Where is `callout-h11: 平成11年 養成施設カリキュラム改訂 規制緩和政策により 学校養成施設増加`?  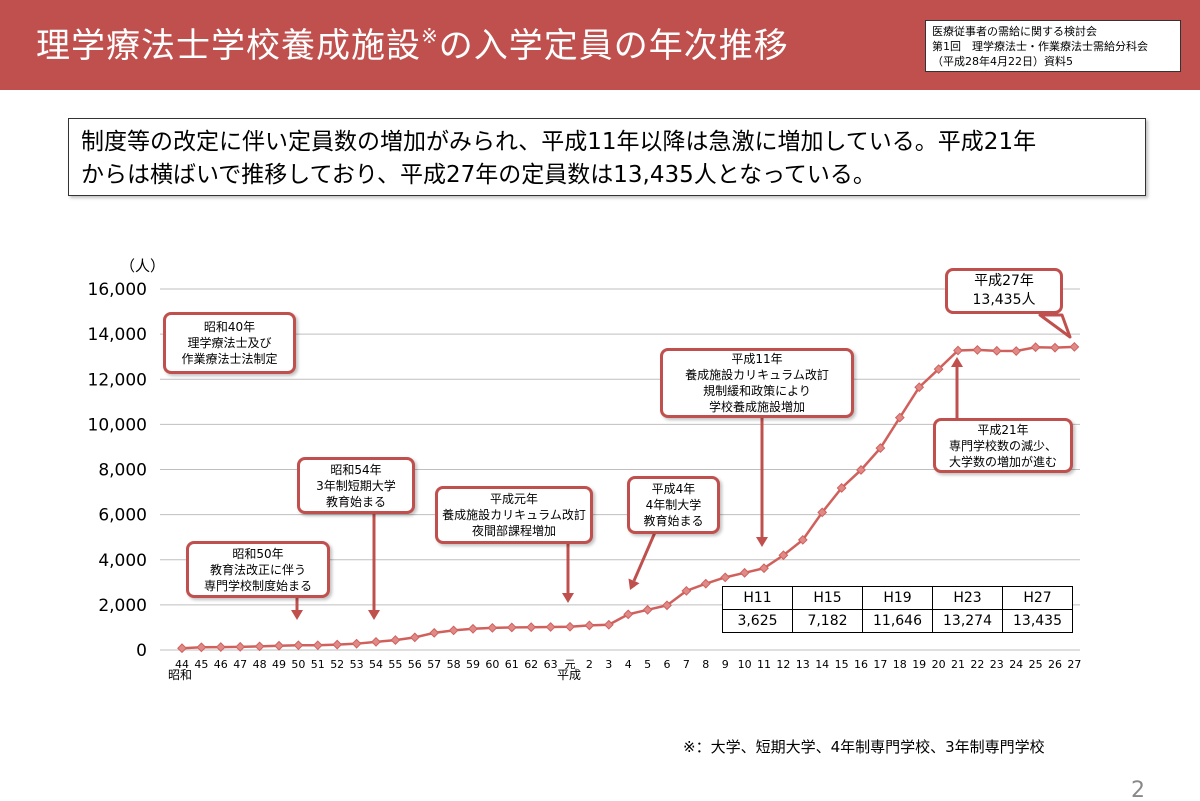 callout-h11: 平成11年 養成施設カリキュラム改訂 規制緩和政策により 学校養成施設増加 is located at coordinates (757, 383).